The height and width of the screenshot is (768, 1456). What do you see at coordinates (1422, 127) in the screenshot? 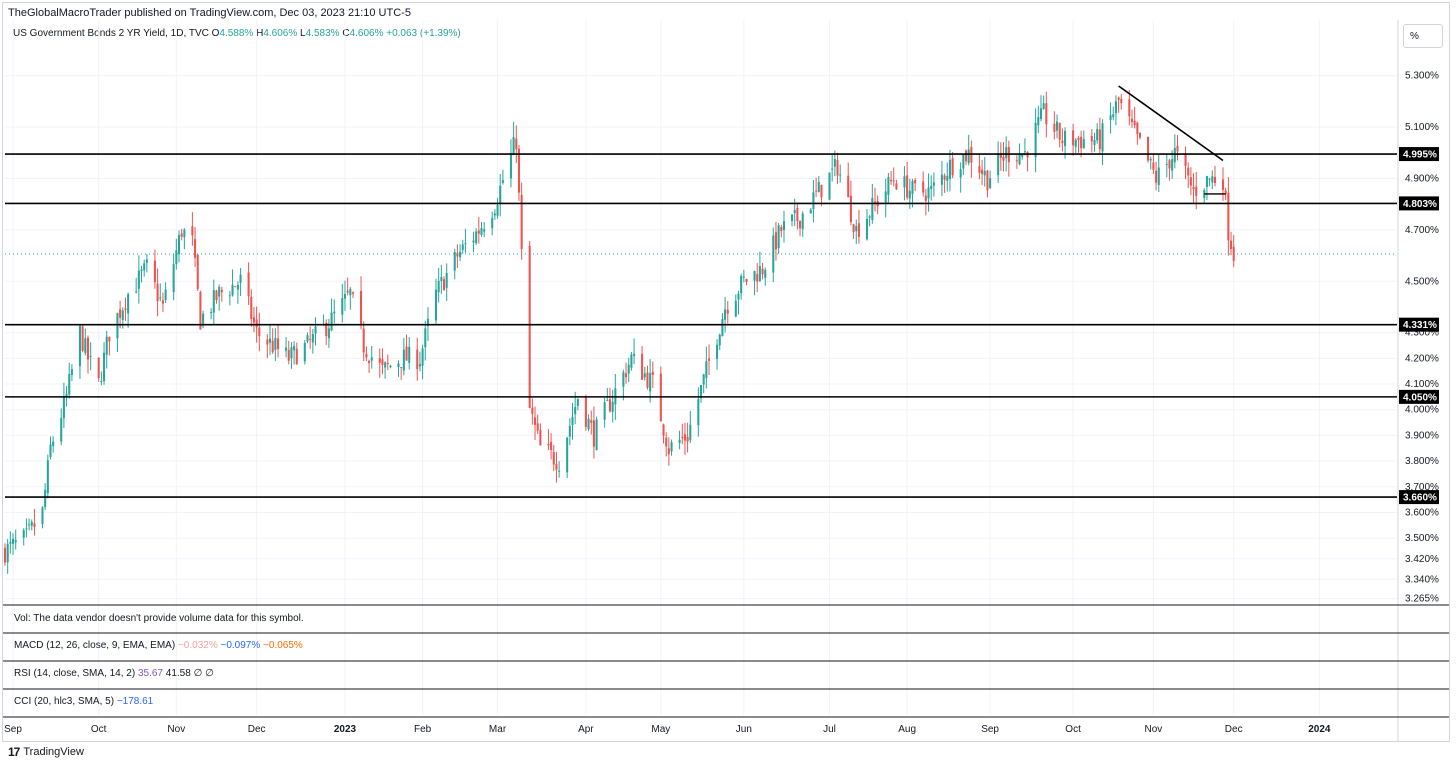
I see `price-tick-label: 5.100%` at bounding box center [1422, 127].